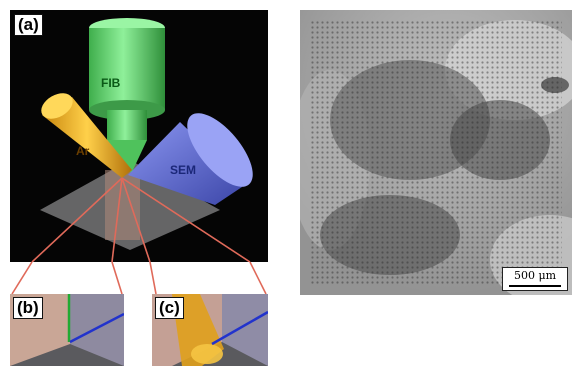  I want to click on section-plane, so click(122, 205).